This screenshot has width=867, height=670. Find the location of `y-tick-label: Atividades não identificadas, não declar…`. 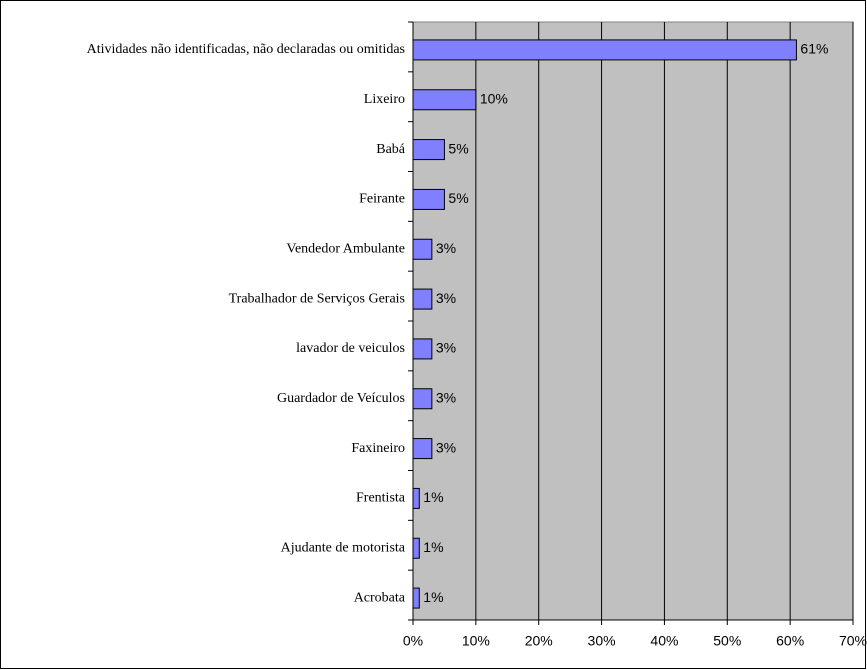

y-tick-label: Atividades não identificadas, não declar… is located at coordinates (246, 49).